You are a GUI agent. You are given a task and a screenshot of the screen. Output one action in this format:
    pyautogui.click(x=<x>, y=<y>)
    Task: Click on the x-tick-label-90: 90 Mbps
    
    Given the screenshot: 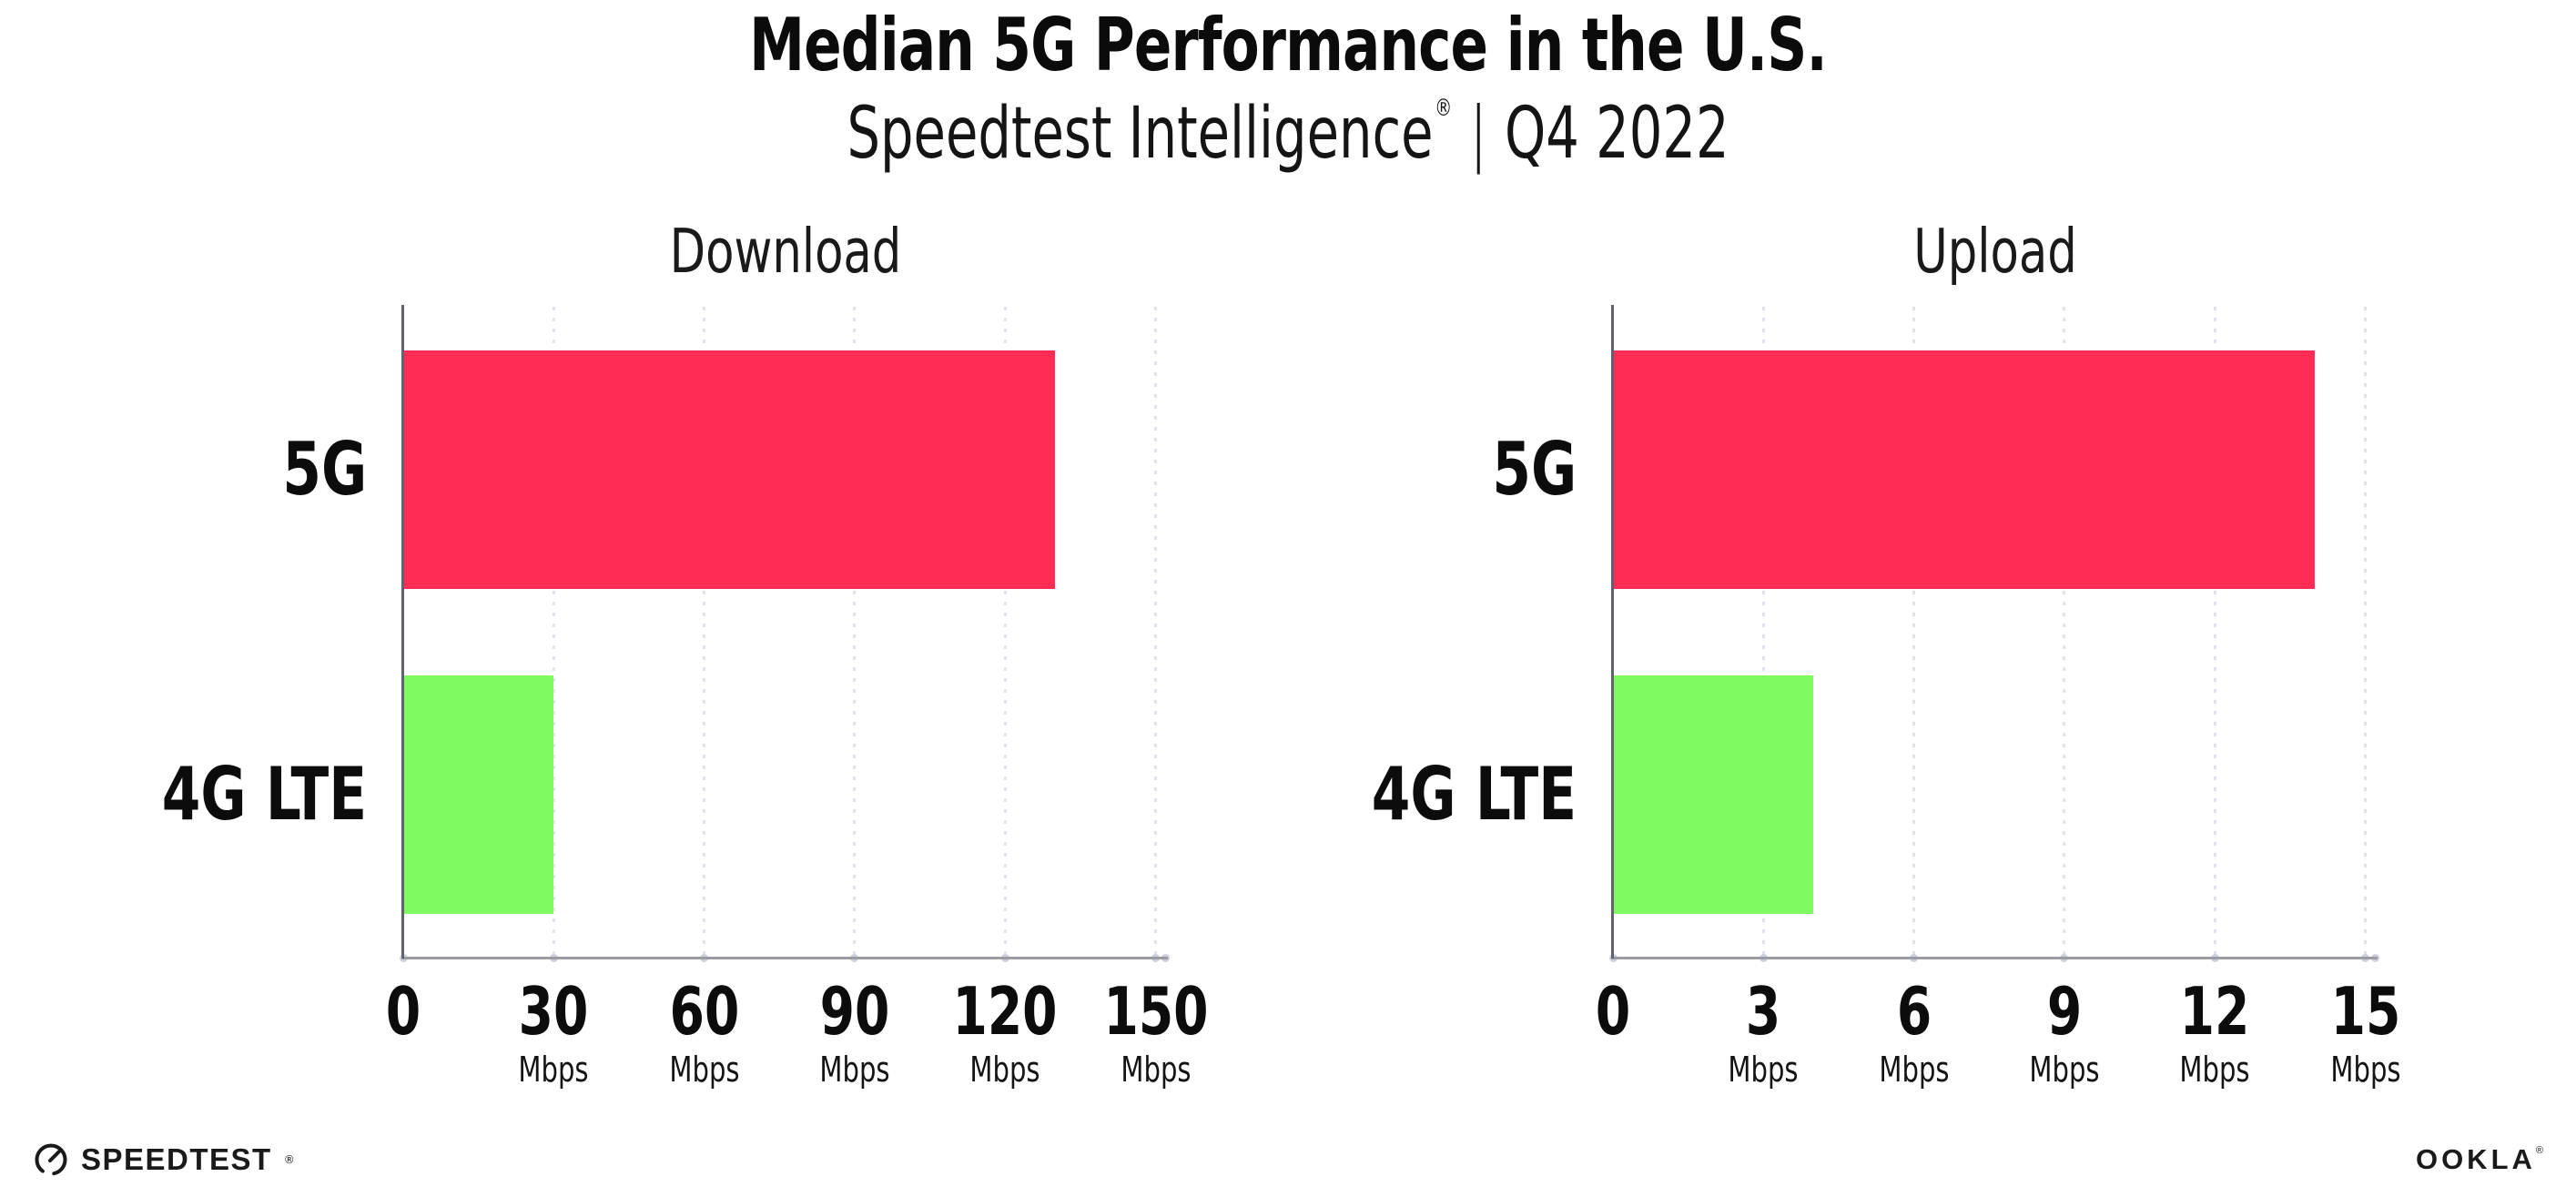 What is the action you would take?
    pyautogui.click(x=855, y=1033)
    